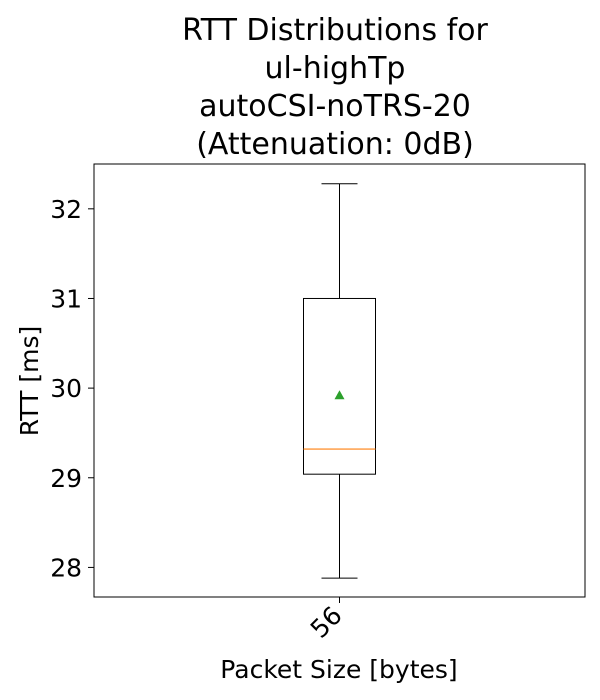 The image size is (600, 700). What do you see at coordinates (66, 478) in the screenshot?
I see `y-tick-label-29: 29` at bounding box center [66, 478].